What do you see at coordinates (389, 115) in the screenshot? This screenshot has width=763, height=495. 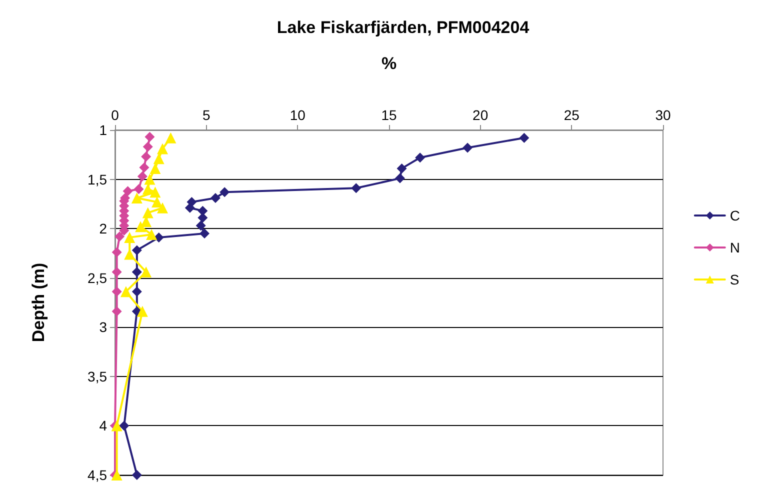 I see `x-tick-label: 15` at bounding box center [389, 115].